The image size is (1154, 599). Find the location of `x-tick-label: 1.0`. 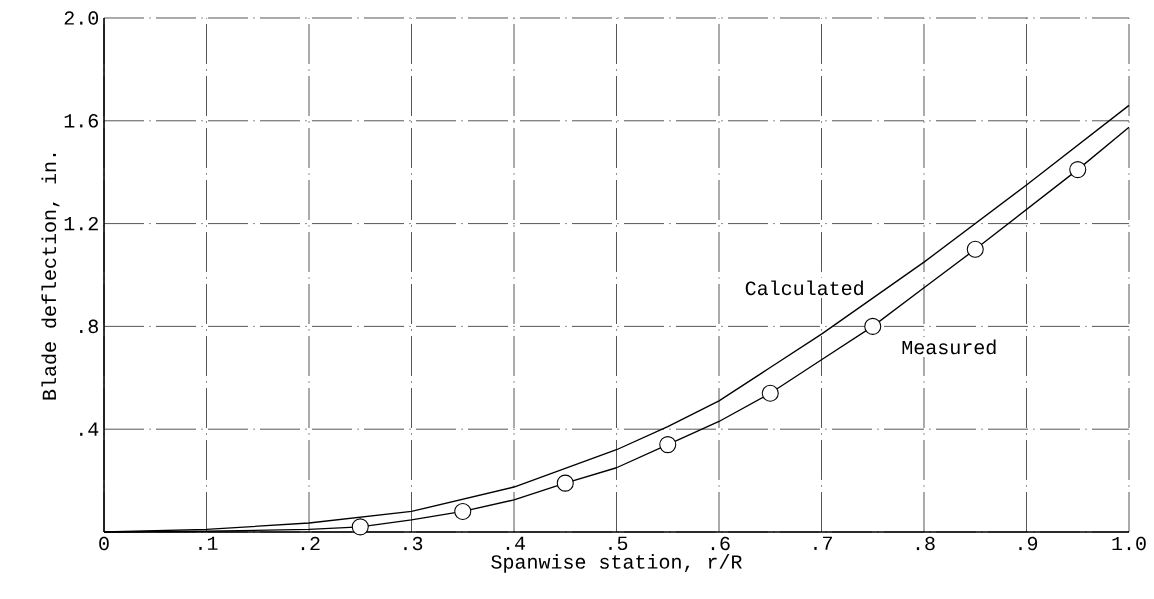

x-tick-label: 1.0 is located at coordinates (1129, 543).